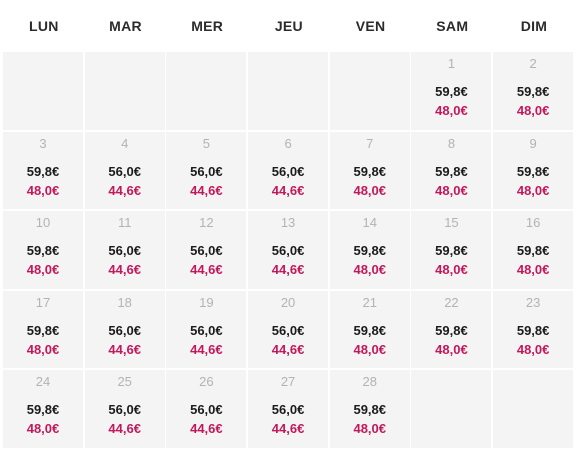  I want to click on calendar-day-cell: 5 56,0€ 44,6€, so click(206, 170).